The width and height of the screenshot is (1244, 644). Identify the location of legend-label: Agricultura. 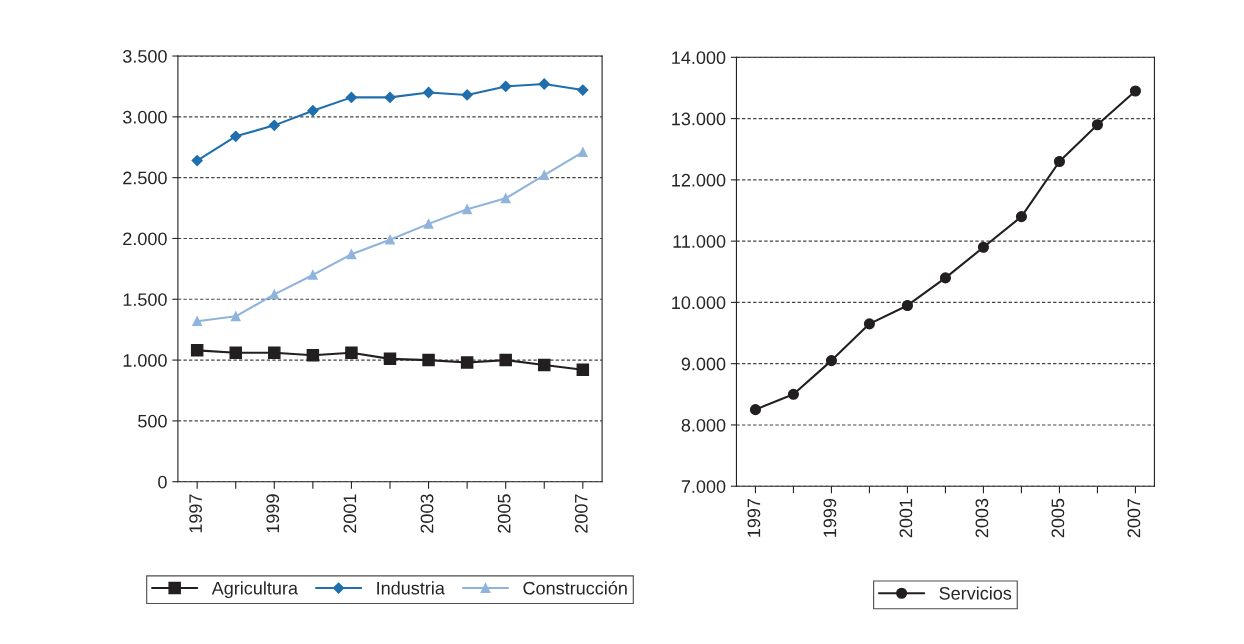
(254, 590).